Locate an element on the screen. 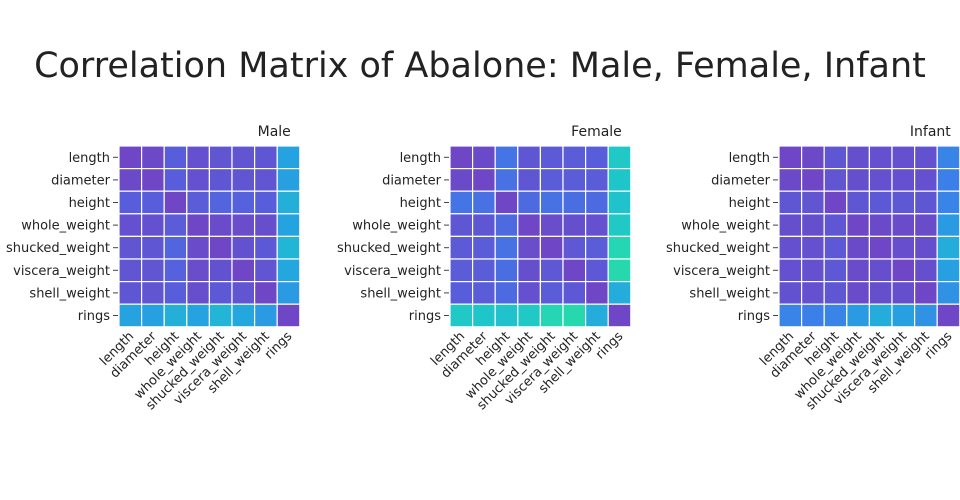 This screenshot has height=500, width=960. panel-title: Infant is located at coordinates (930, 132).